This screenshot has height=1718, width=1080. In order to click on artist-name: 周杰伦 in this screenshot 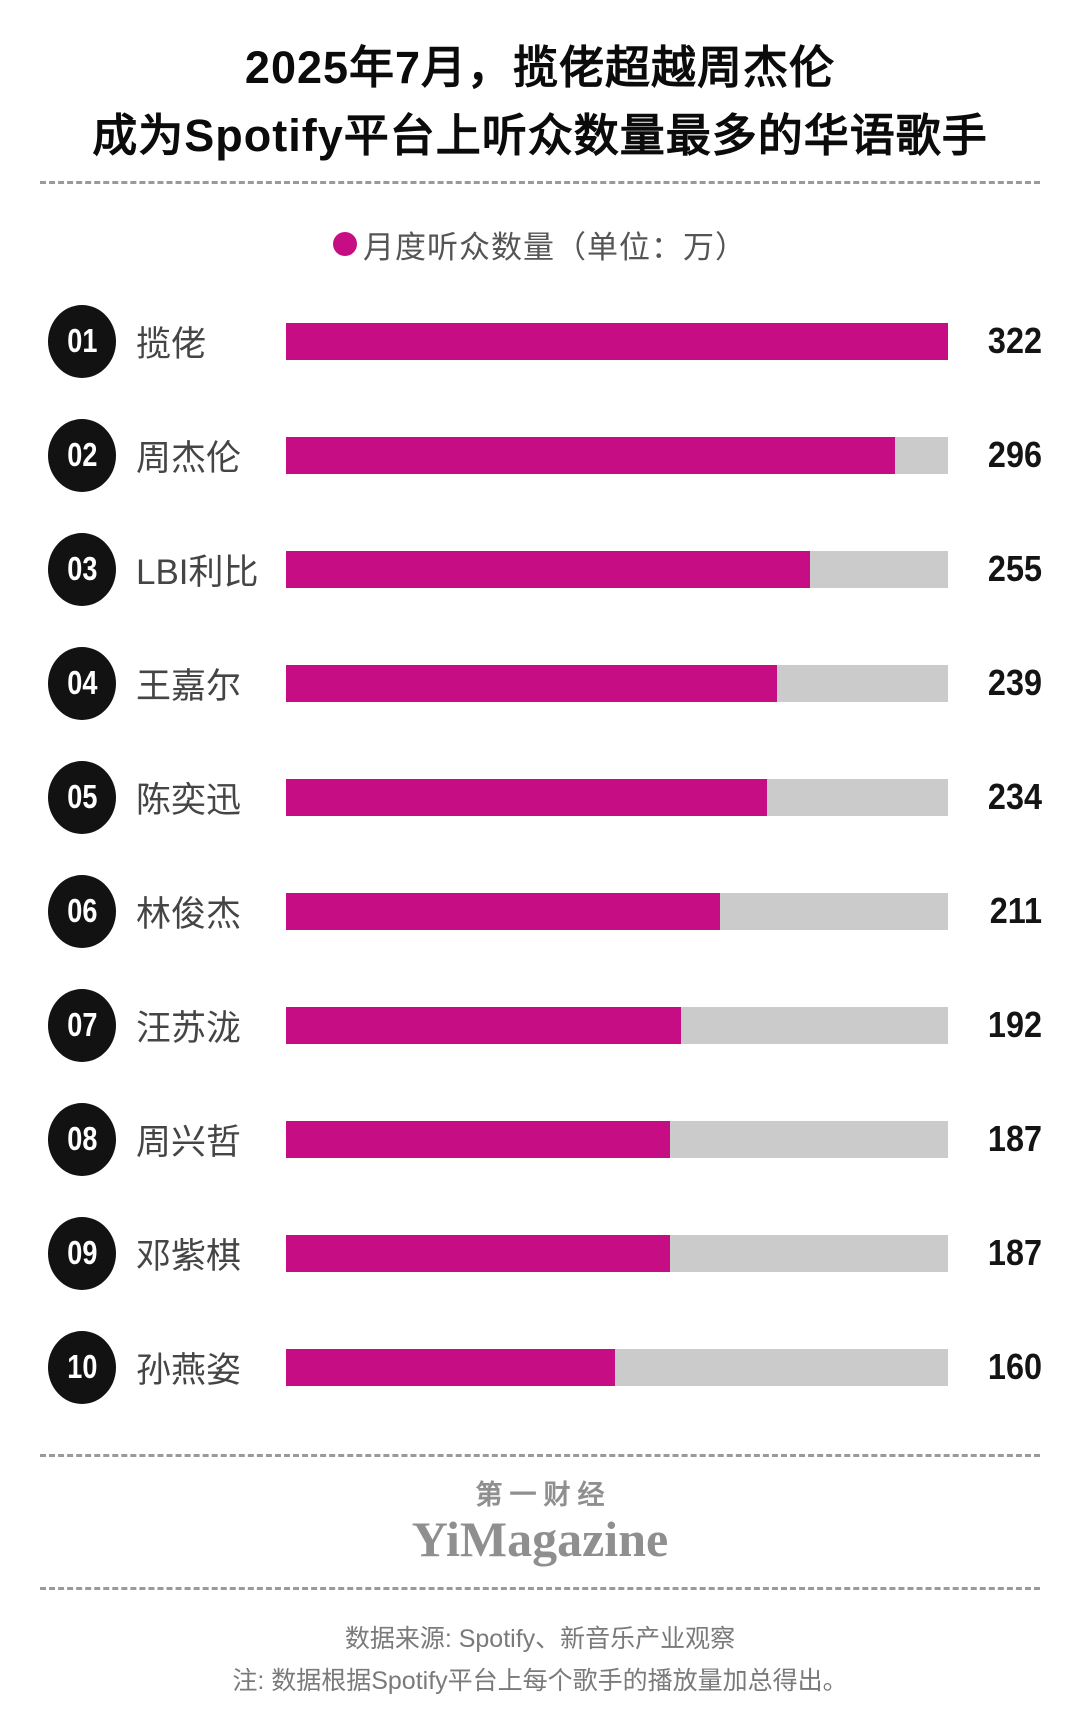, I will do `click(189, 458)`.